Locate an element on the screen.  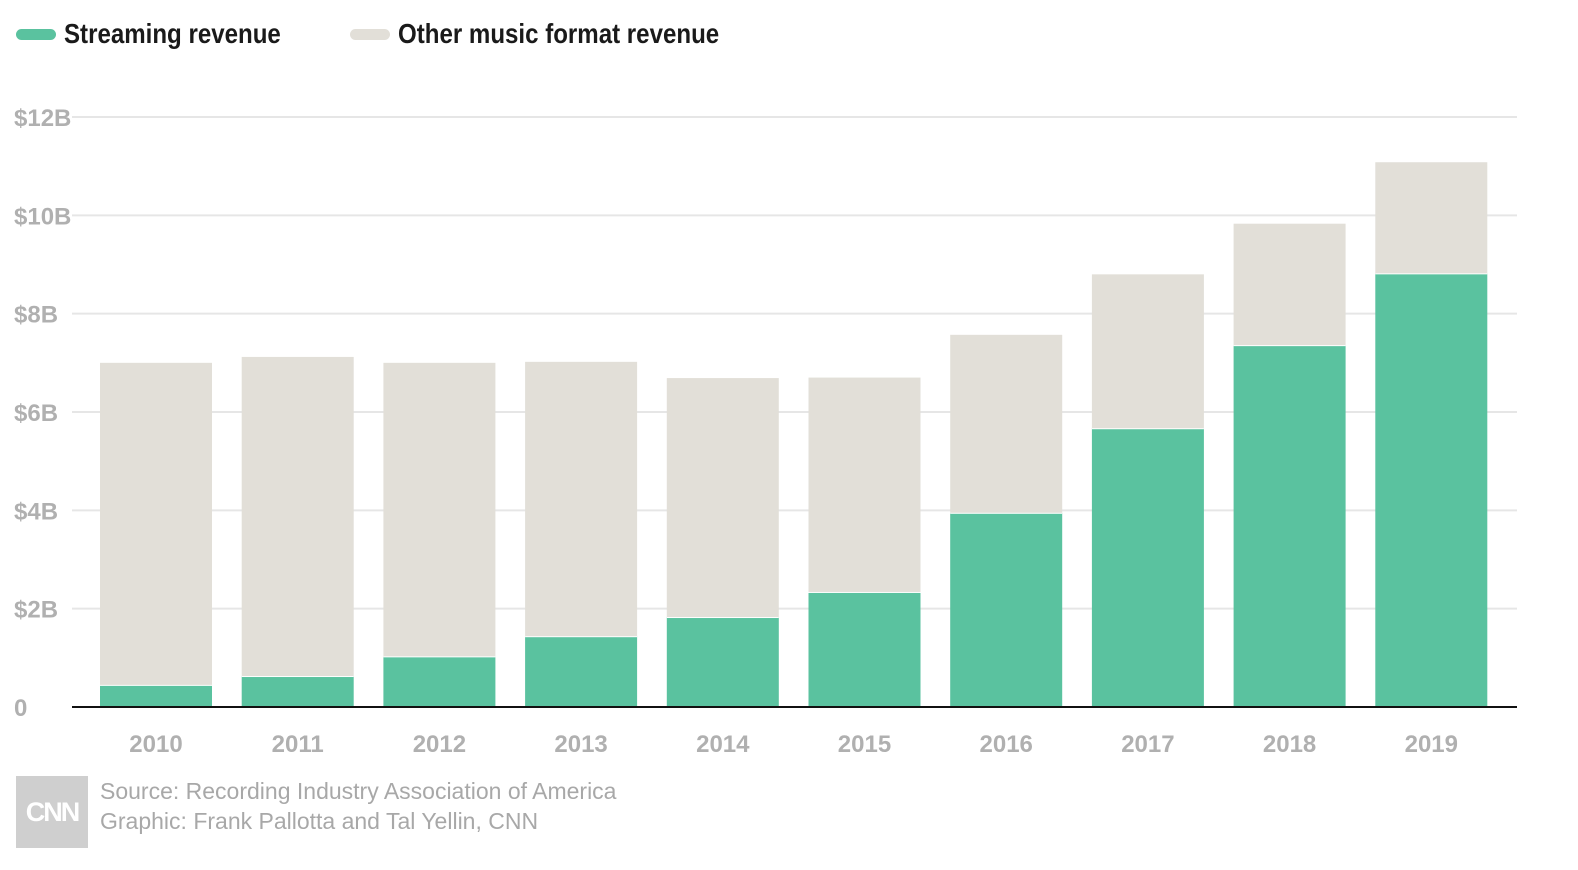
x-tick-label: 2012 is located at coordinates (439, 744).